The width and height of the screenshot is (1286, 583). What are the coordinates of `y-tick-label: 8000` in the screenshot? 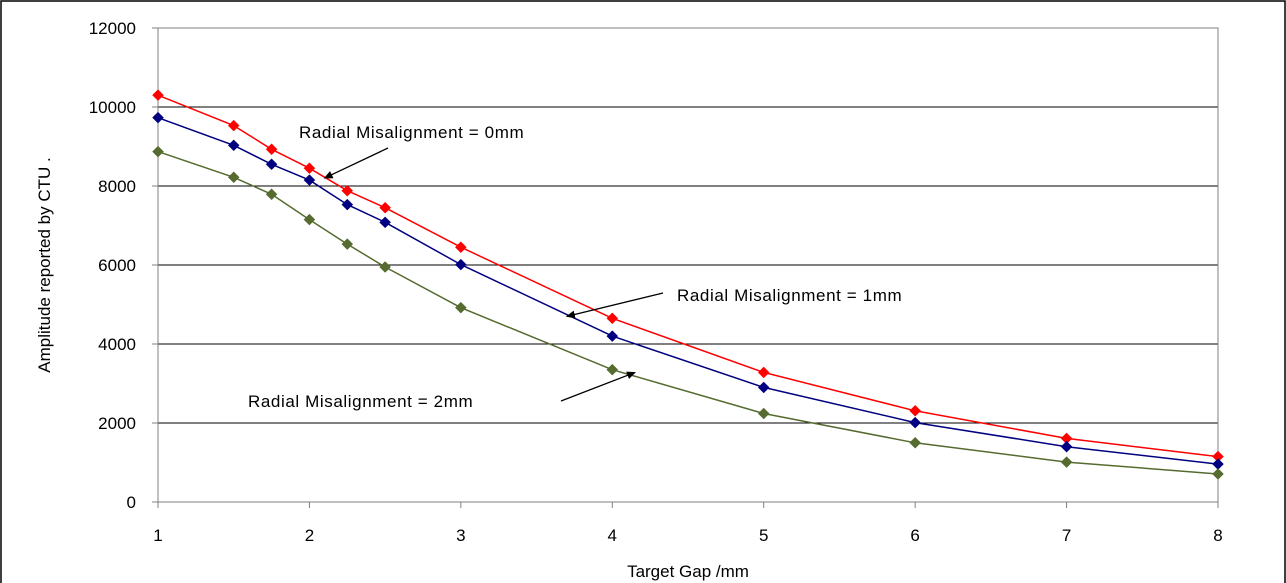 It's located at (117, 186).